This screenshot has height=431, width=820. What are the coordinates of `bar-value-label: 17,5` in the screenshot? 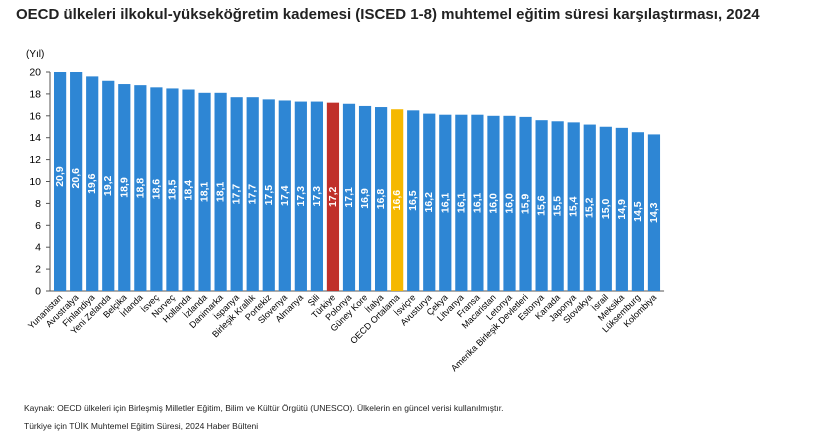 It's located at (269, 195).